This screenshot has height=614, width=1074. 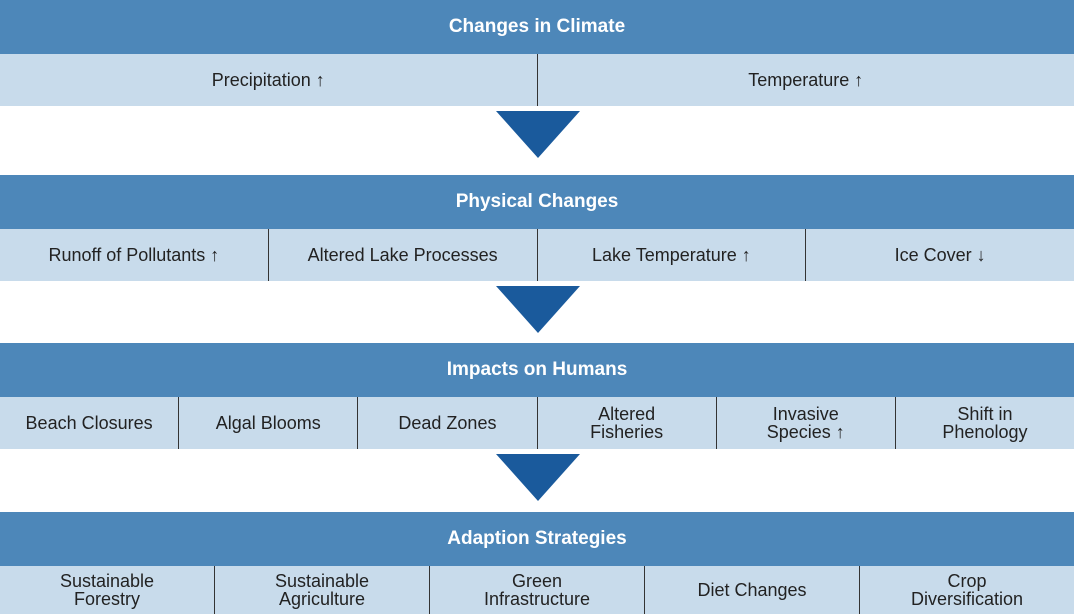 I want to click on item-cell: Dead Zones, so click(x=446, y=423).